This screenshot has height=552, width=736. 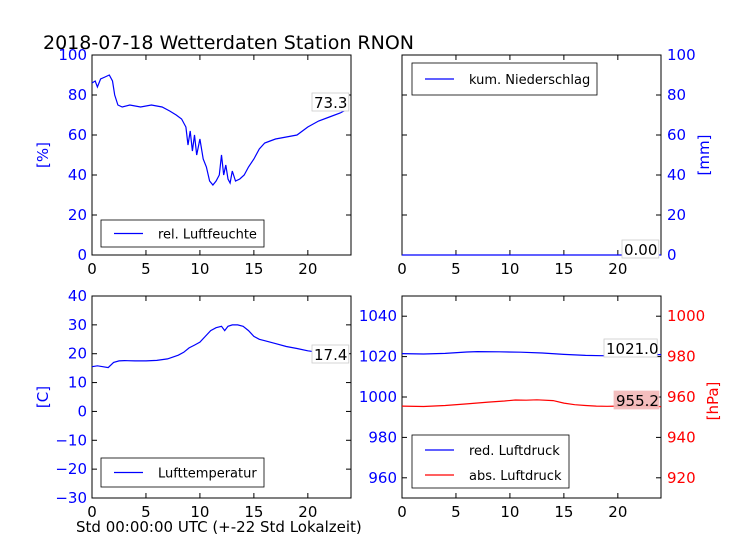 I want to click on y-tick-label-right: 1000, so click(x=686, y=316).